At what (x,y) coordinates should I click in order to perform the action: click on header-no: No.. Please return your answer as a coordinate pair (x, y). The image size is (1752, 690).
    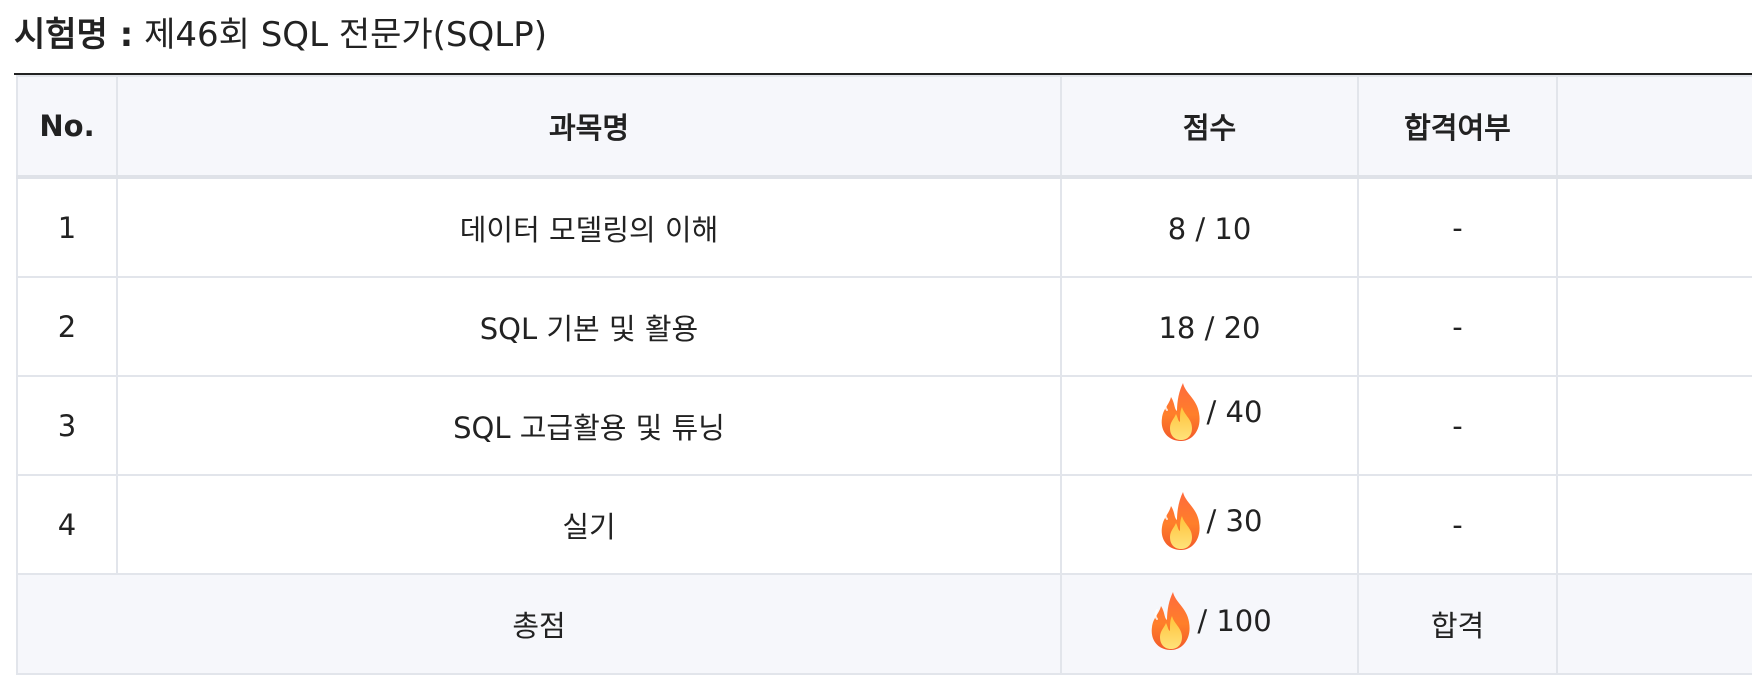
    Looking at the image, I should click on (67, 127).